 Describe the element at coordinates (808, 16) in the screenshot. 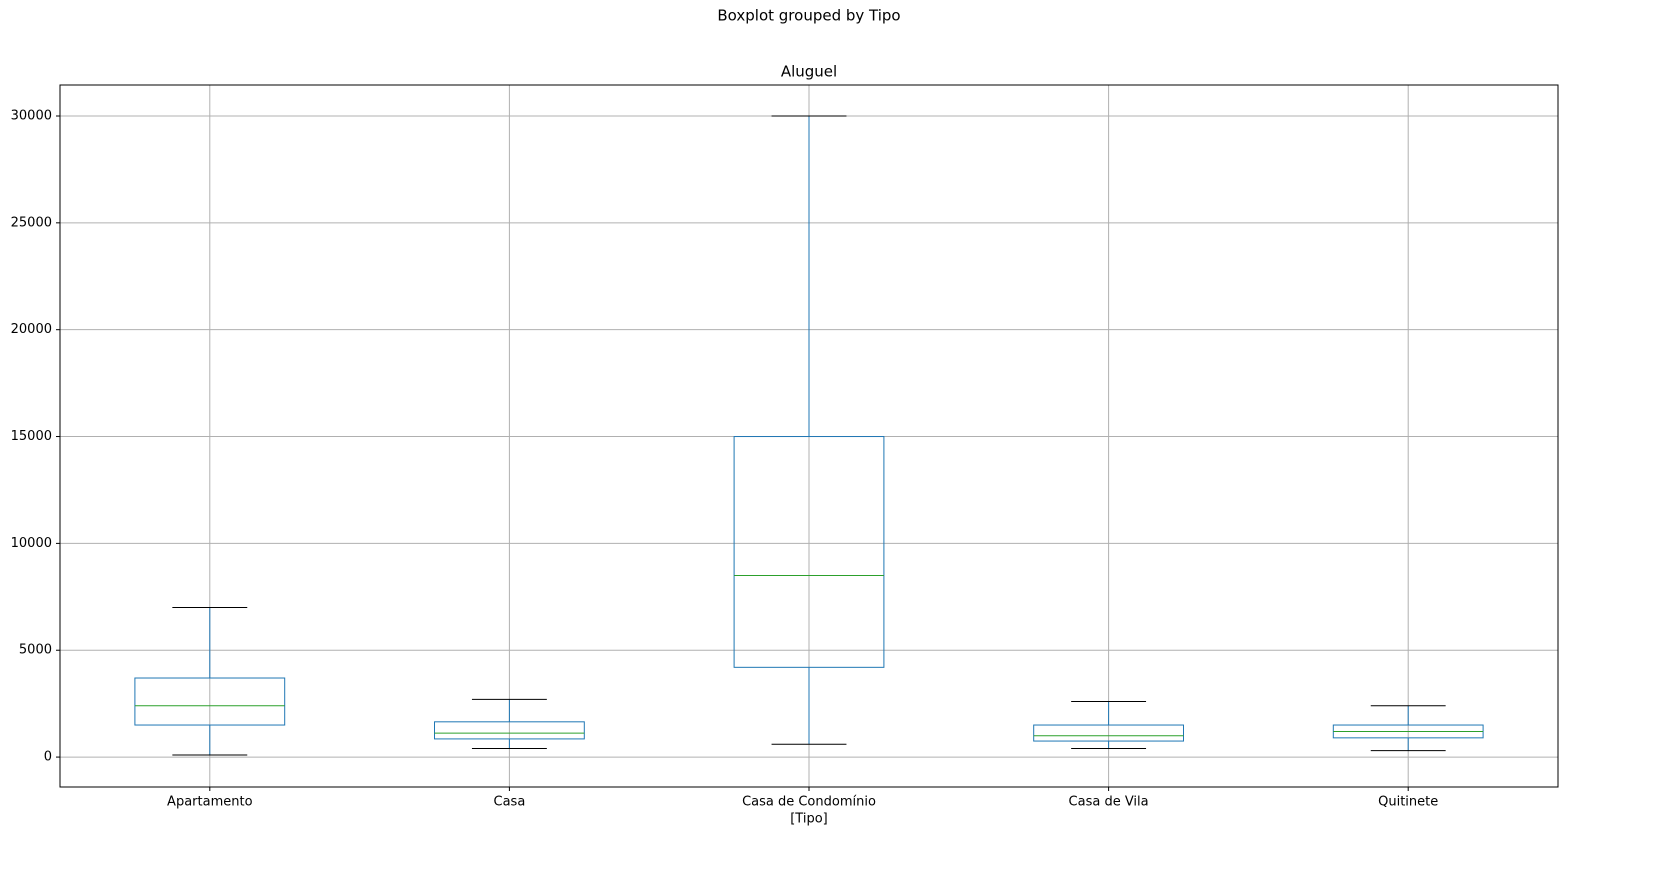

I see `chart-title: Boxplot grouped by Tipo` at that location.